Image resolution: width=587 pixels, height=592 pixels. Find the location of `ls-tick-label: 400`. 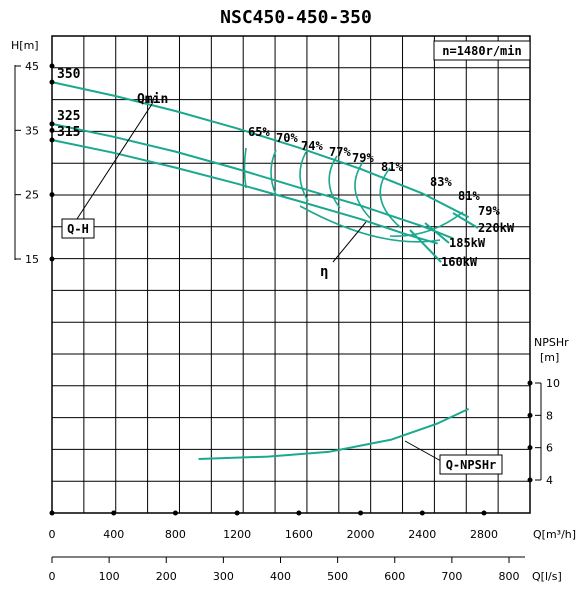

ls-tick-label: 400 is located at coordinates (280, 576).